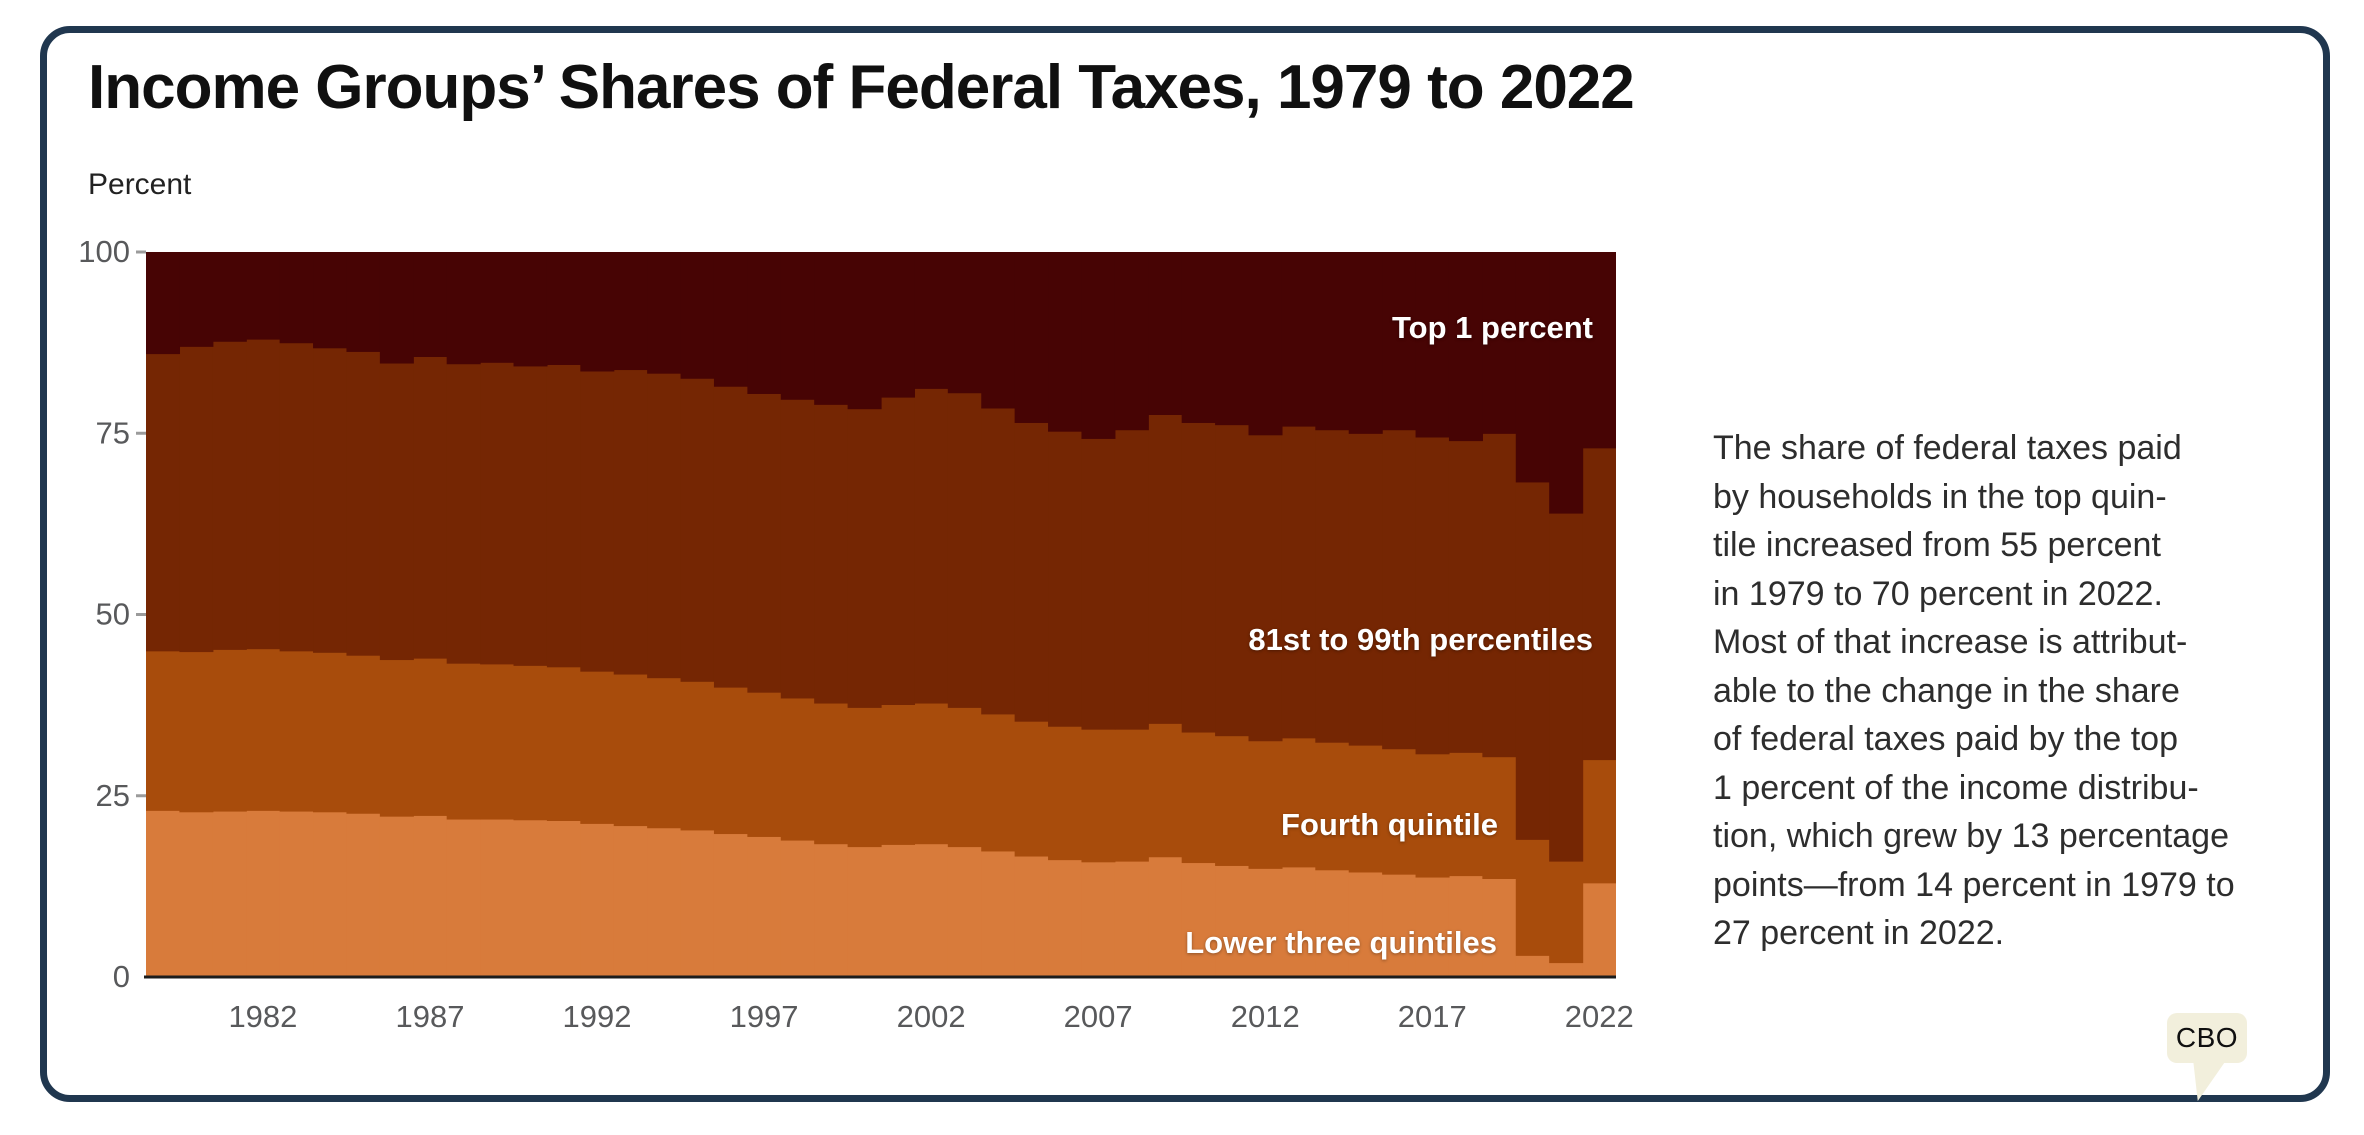 The height and width of the screenshot is (1135, 2364). I want to click on bar-segment-2021-s0, so click(1566, 970).